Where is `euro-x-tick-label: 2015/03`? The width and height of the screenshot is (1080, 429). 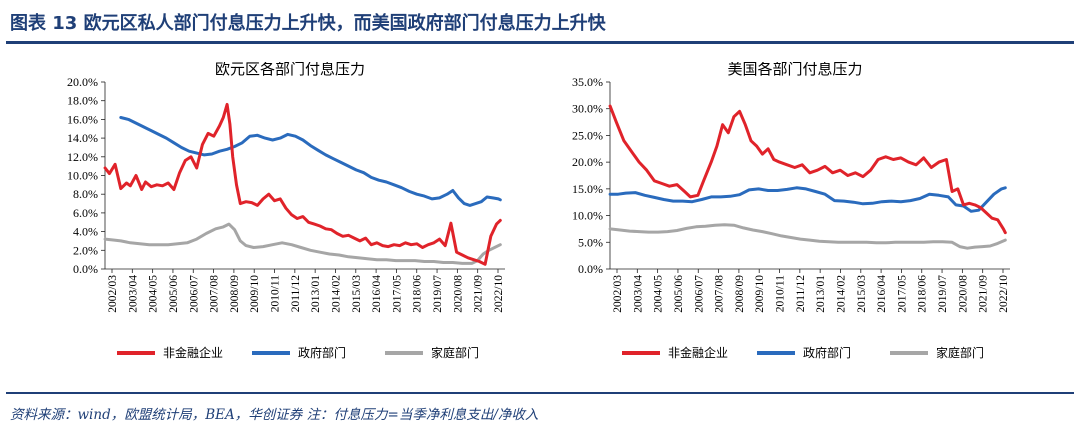
euro-x-tick-label: 2015/03 is located at coordinates (357, 294).